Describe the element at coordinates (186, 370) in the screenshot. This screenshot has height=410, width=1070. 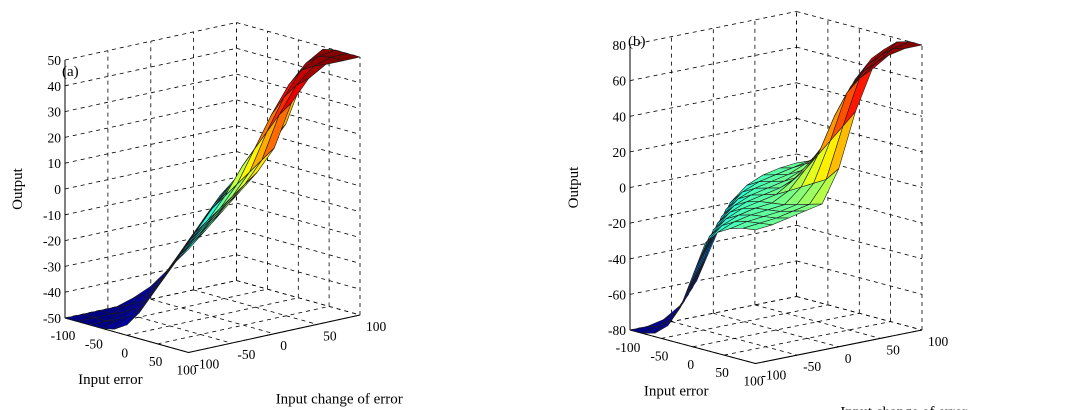
I see `chart-a-x-tick-label: 100` at that location.